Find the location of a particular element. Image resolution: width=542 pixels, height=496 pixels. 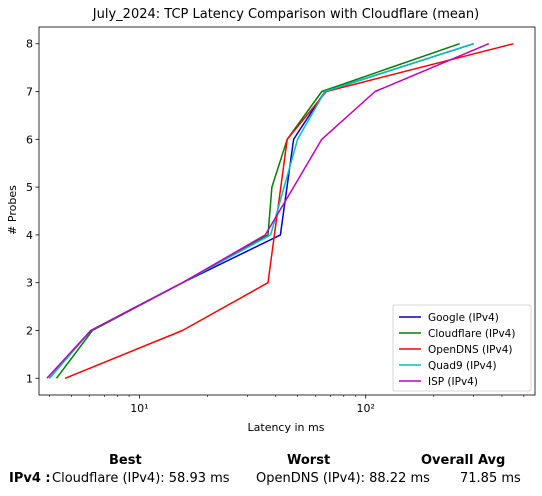

y-tick-label: 3 is located at coordinates (29, 283).